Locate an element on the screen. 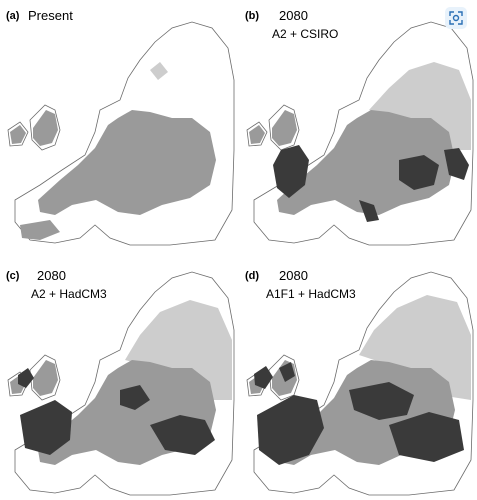 The height and width of the screenshot is (500, 477). image-search-button is located at coordinates (456, 18).